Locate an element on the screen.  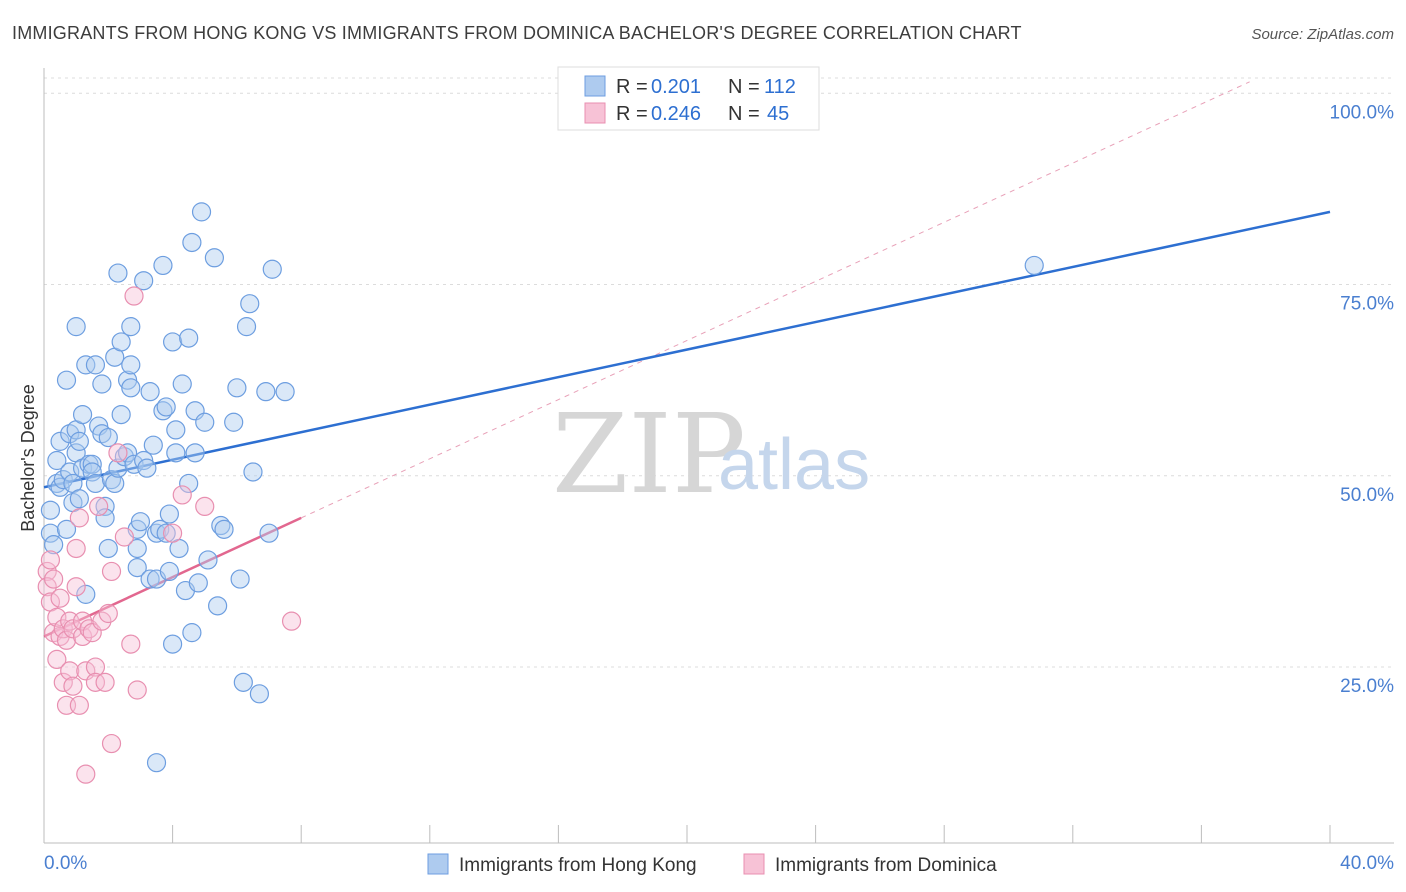
legend-n-label-1: N = is located at coordinates (744, 114).